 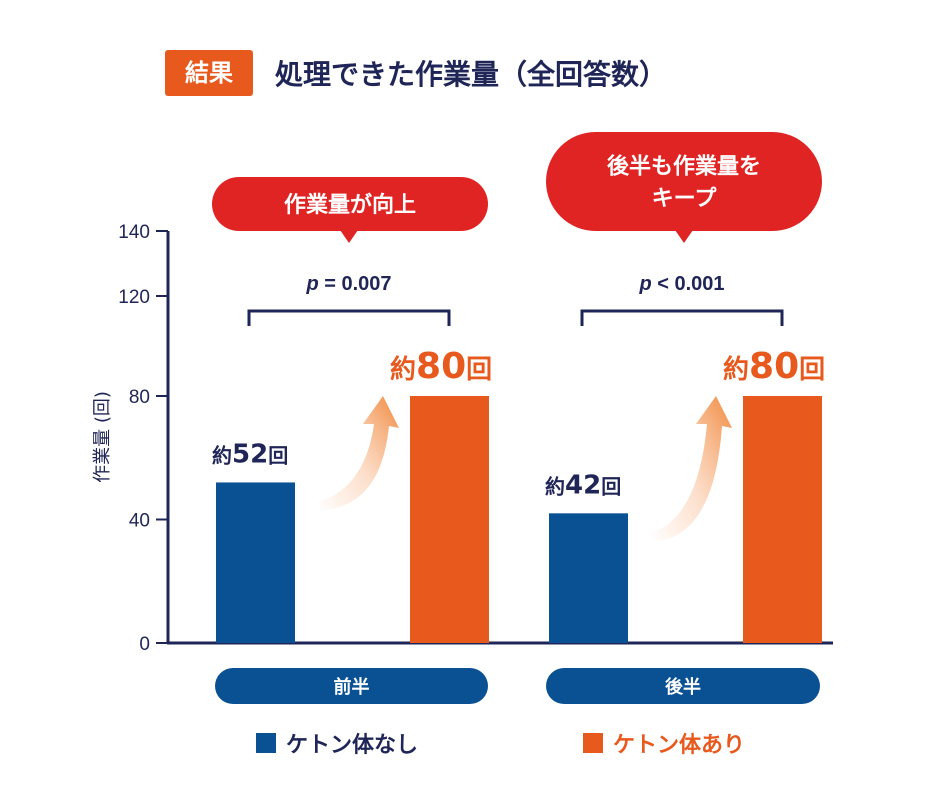 I want to click on callout-text: キープ, so click(x=685, y=199).